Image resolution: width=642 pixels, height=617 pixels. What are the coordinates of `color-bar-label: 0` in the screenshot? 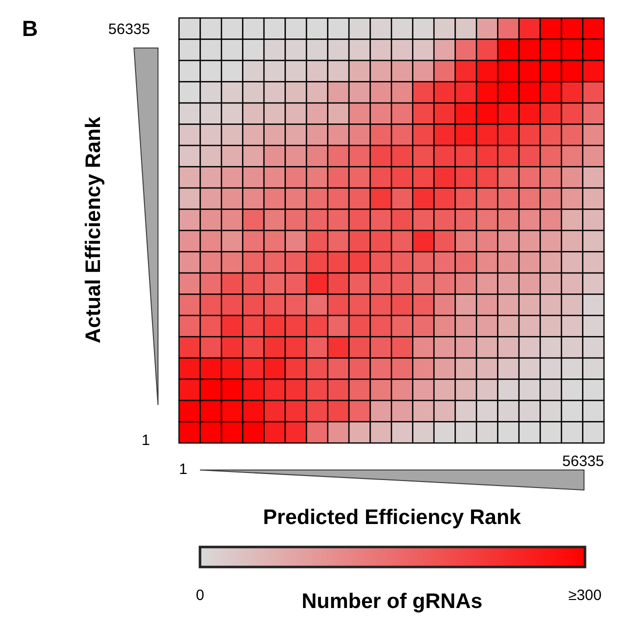 It's located at (200, 595).